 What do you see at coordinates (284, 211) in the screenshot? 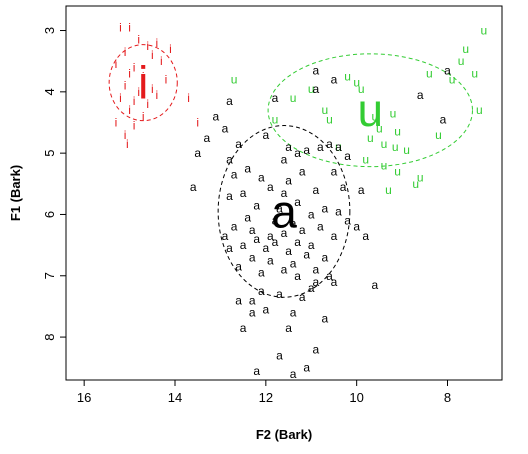
I see `centroid-a: a` at bounding box center [284, 211].